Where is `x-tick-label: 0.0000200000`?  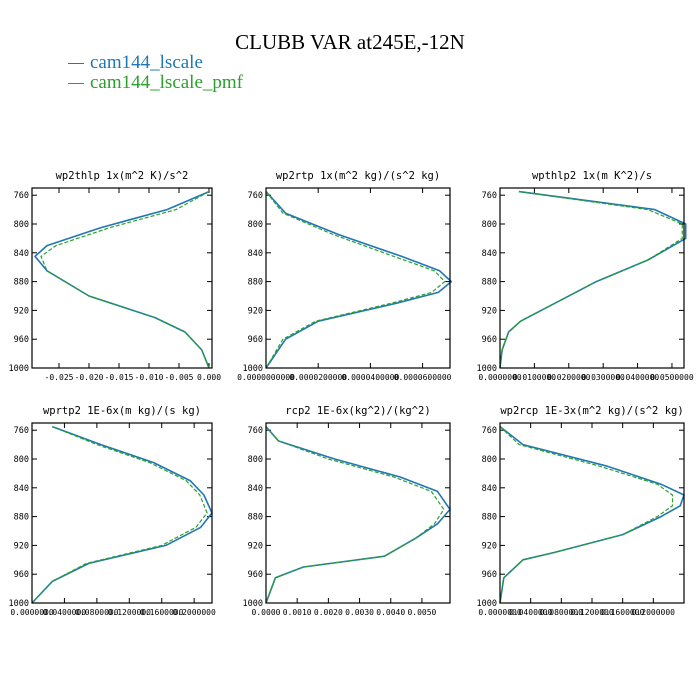 x-tick-label: 0.0000200000 is located at coordinates (318, 377).